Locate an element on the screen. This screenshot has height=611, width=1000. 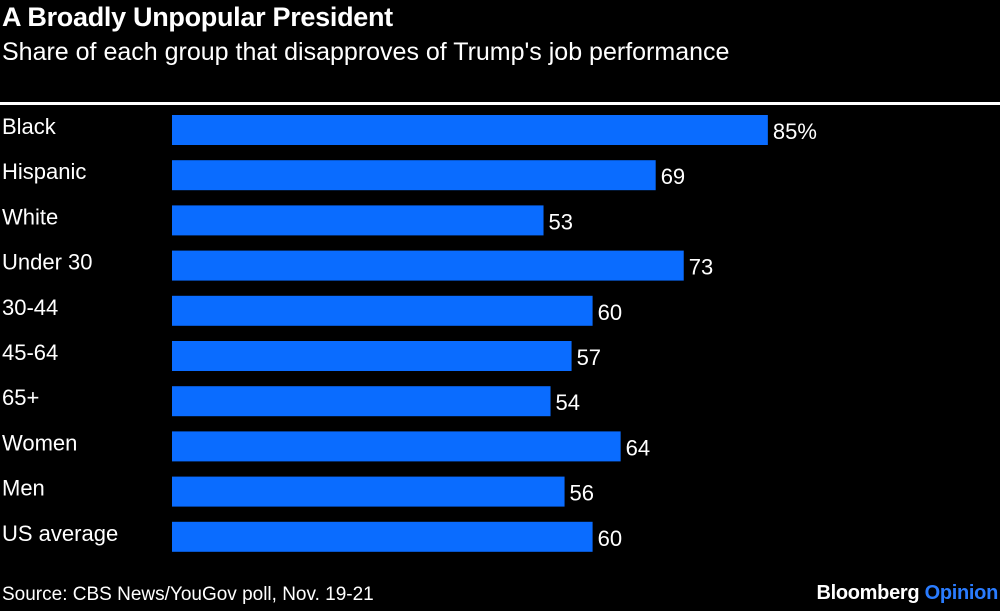
logo-section: Opinion is located at coordinates (961, 593).